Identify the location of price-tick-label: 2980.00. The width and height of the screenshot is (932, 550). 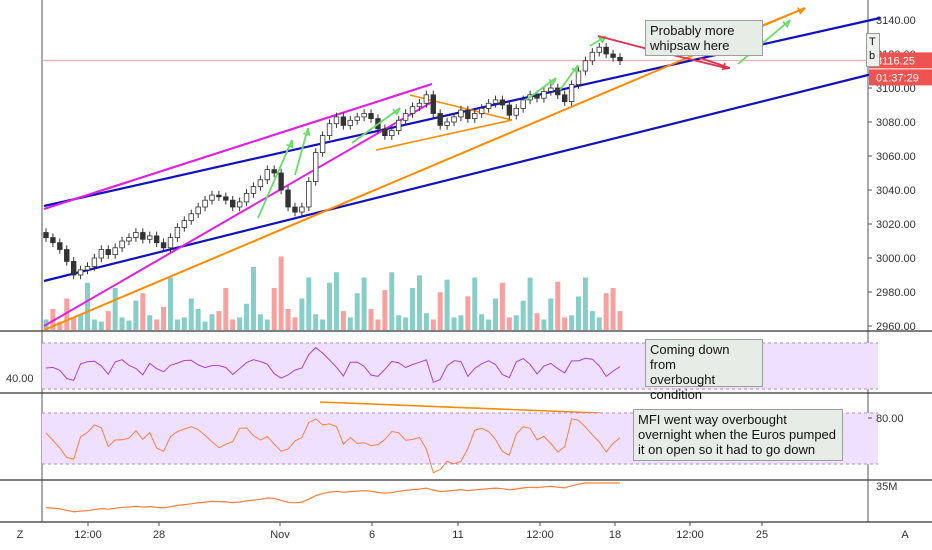
(896, 293).